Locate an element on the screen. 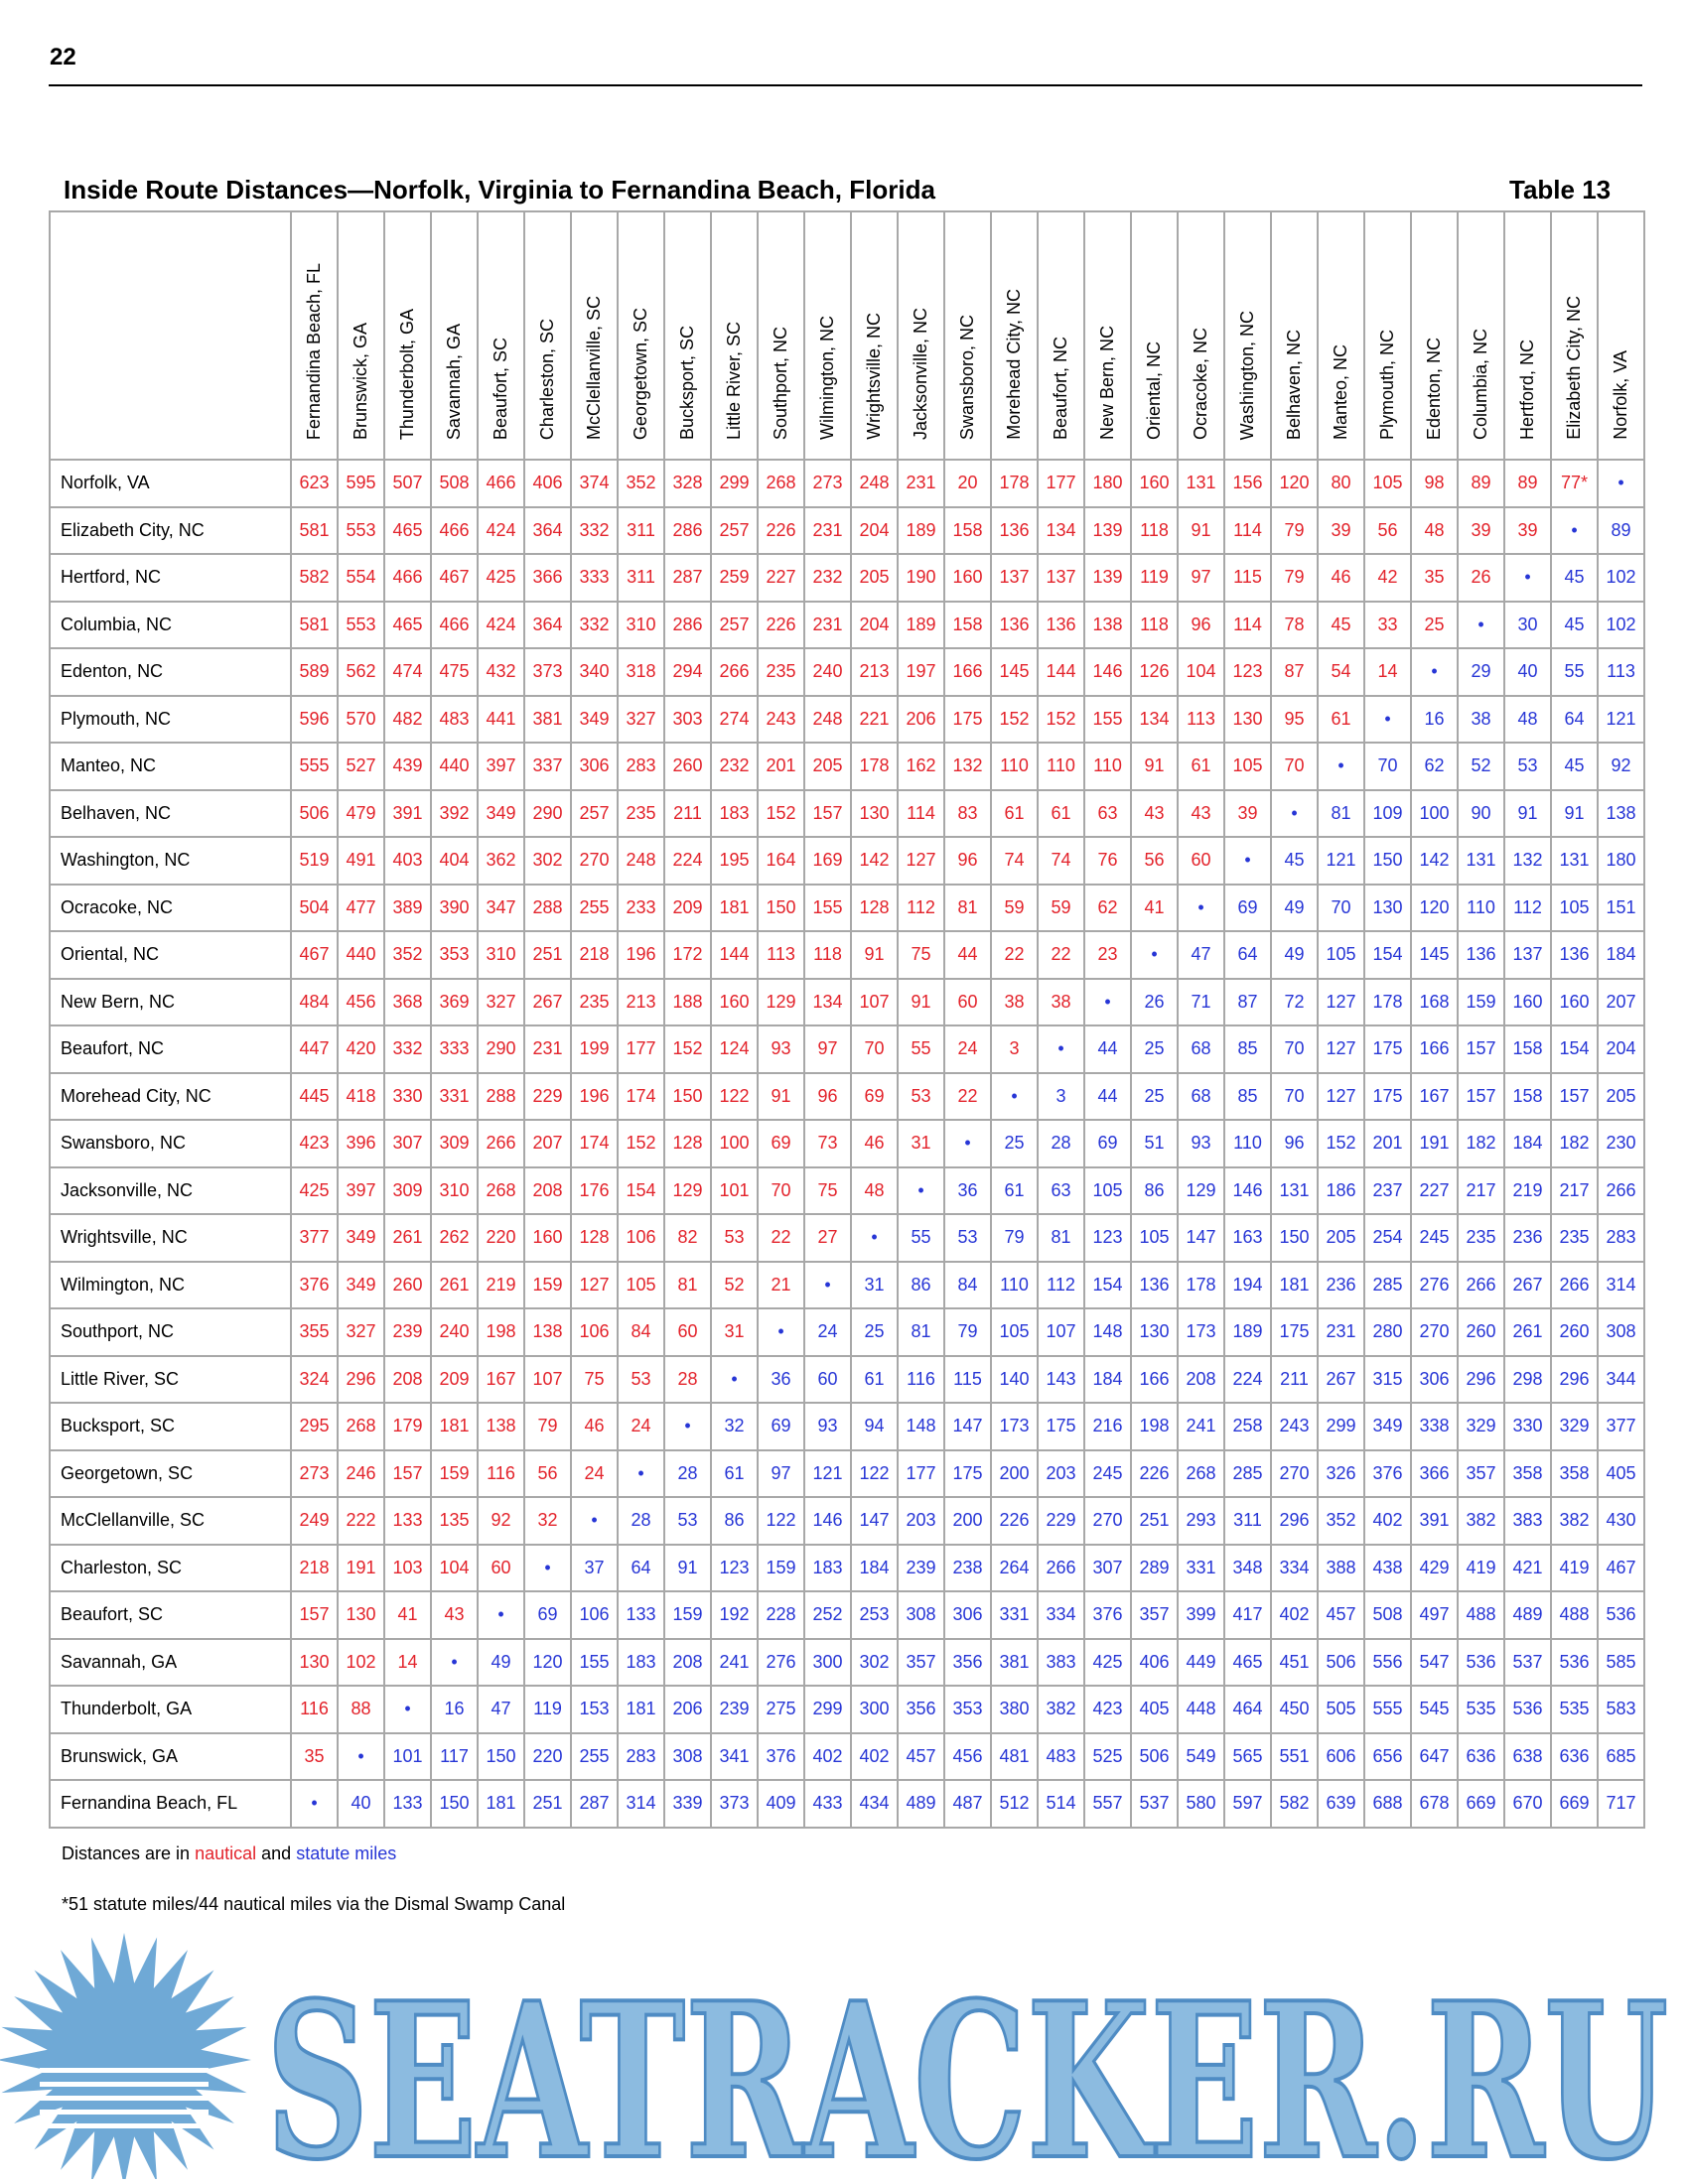 This screenshot has width=1688, height=2184. distance-cell: 227 is located at coordinates (1434, 1190).